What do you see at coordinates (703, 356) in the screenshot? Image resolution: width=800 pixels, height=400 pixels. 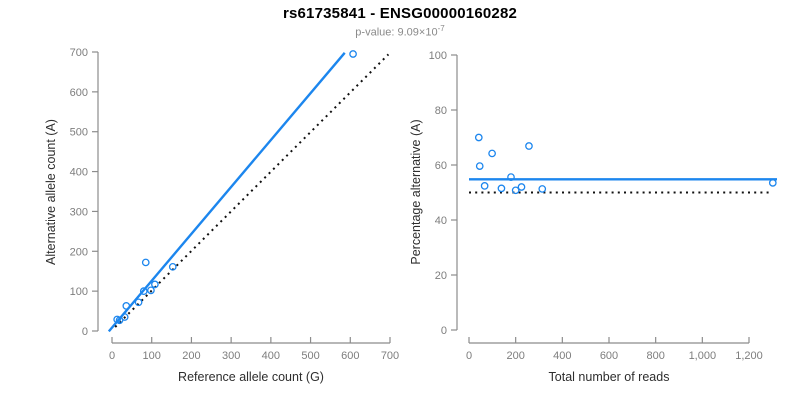 I see `x-tick-label: 1,000` at bounding box center [703, 356].